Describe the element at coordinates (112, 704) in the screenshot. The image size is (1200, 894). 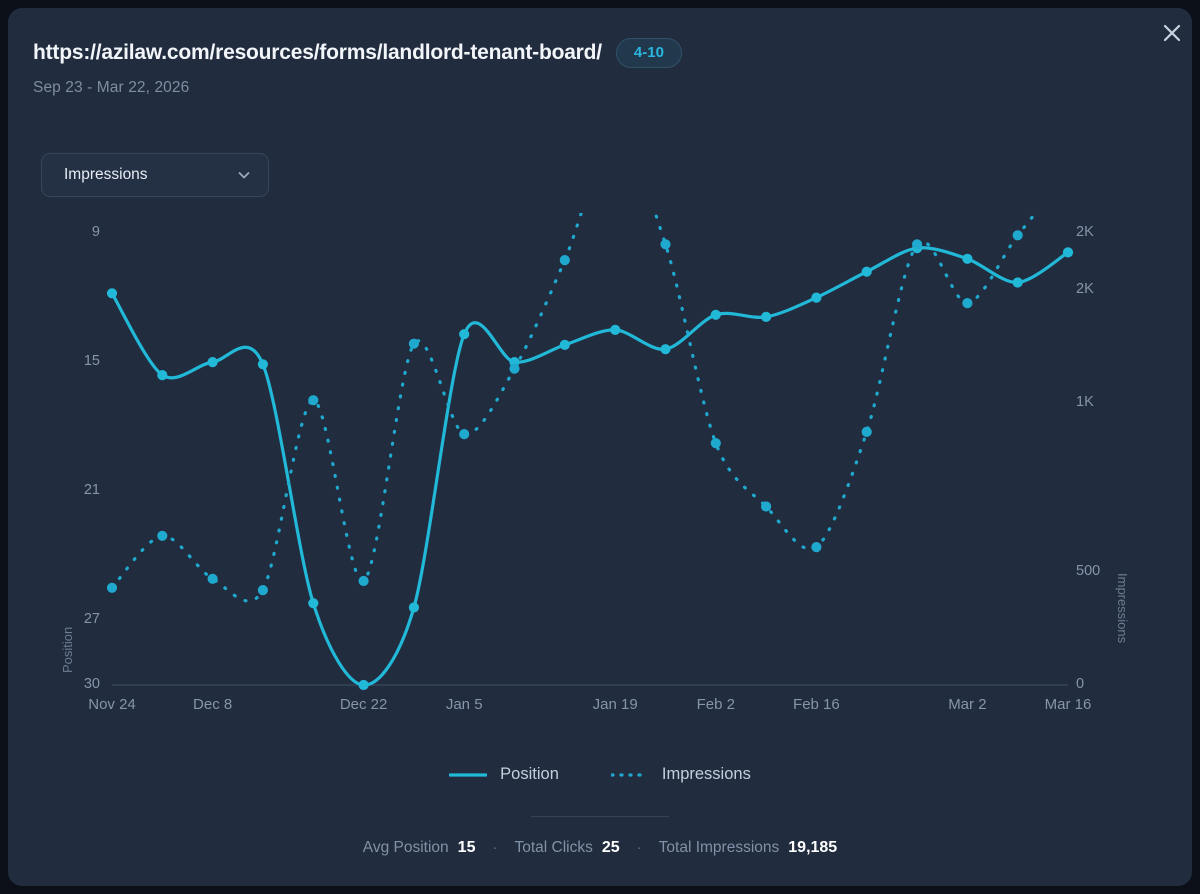
I see `x-axis-tick: Nov 24` at that location.